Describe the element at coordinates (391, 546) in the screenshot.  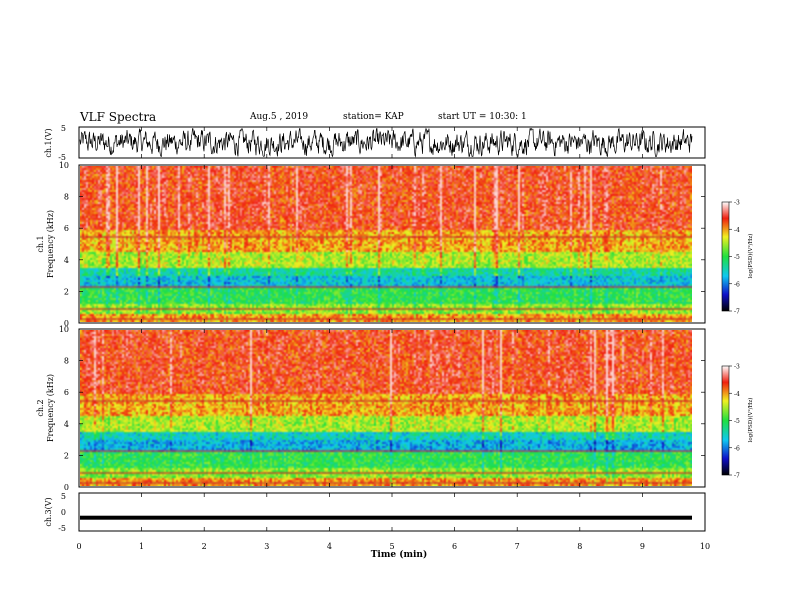
I see `x-tick-label: 5` at that location.